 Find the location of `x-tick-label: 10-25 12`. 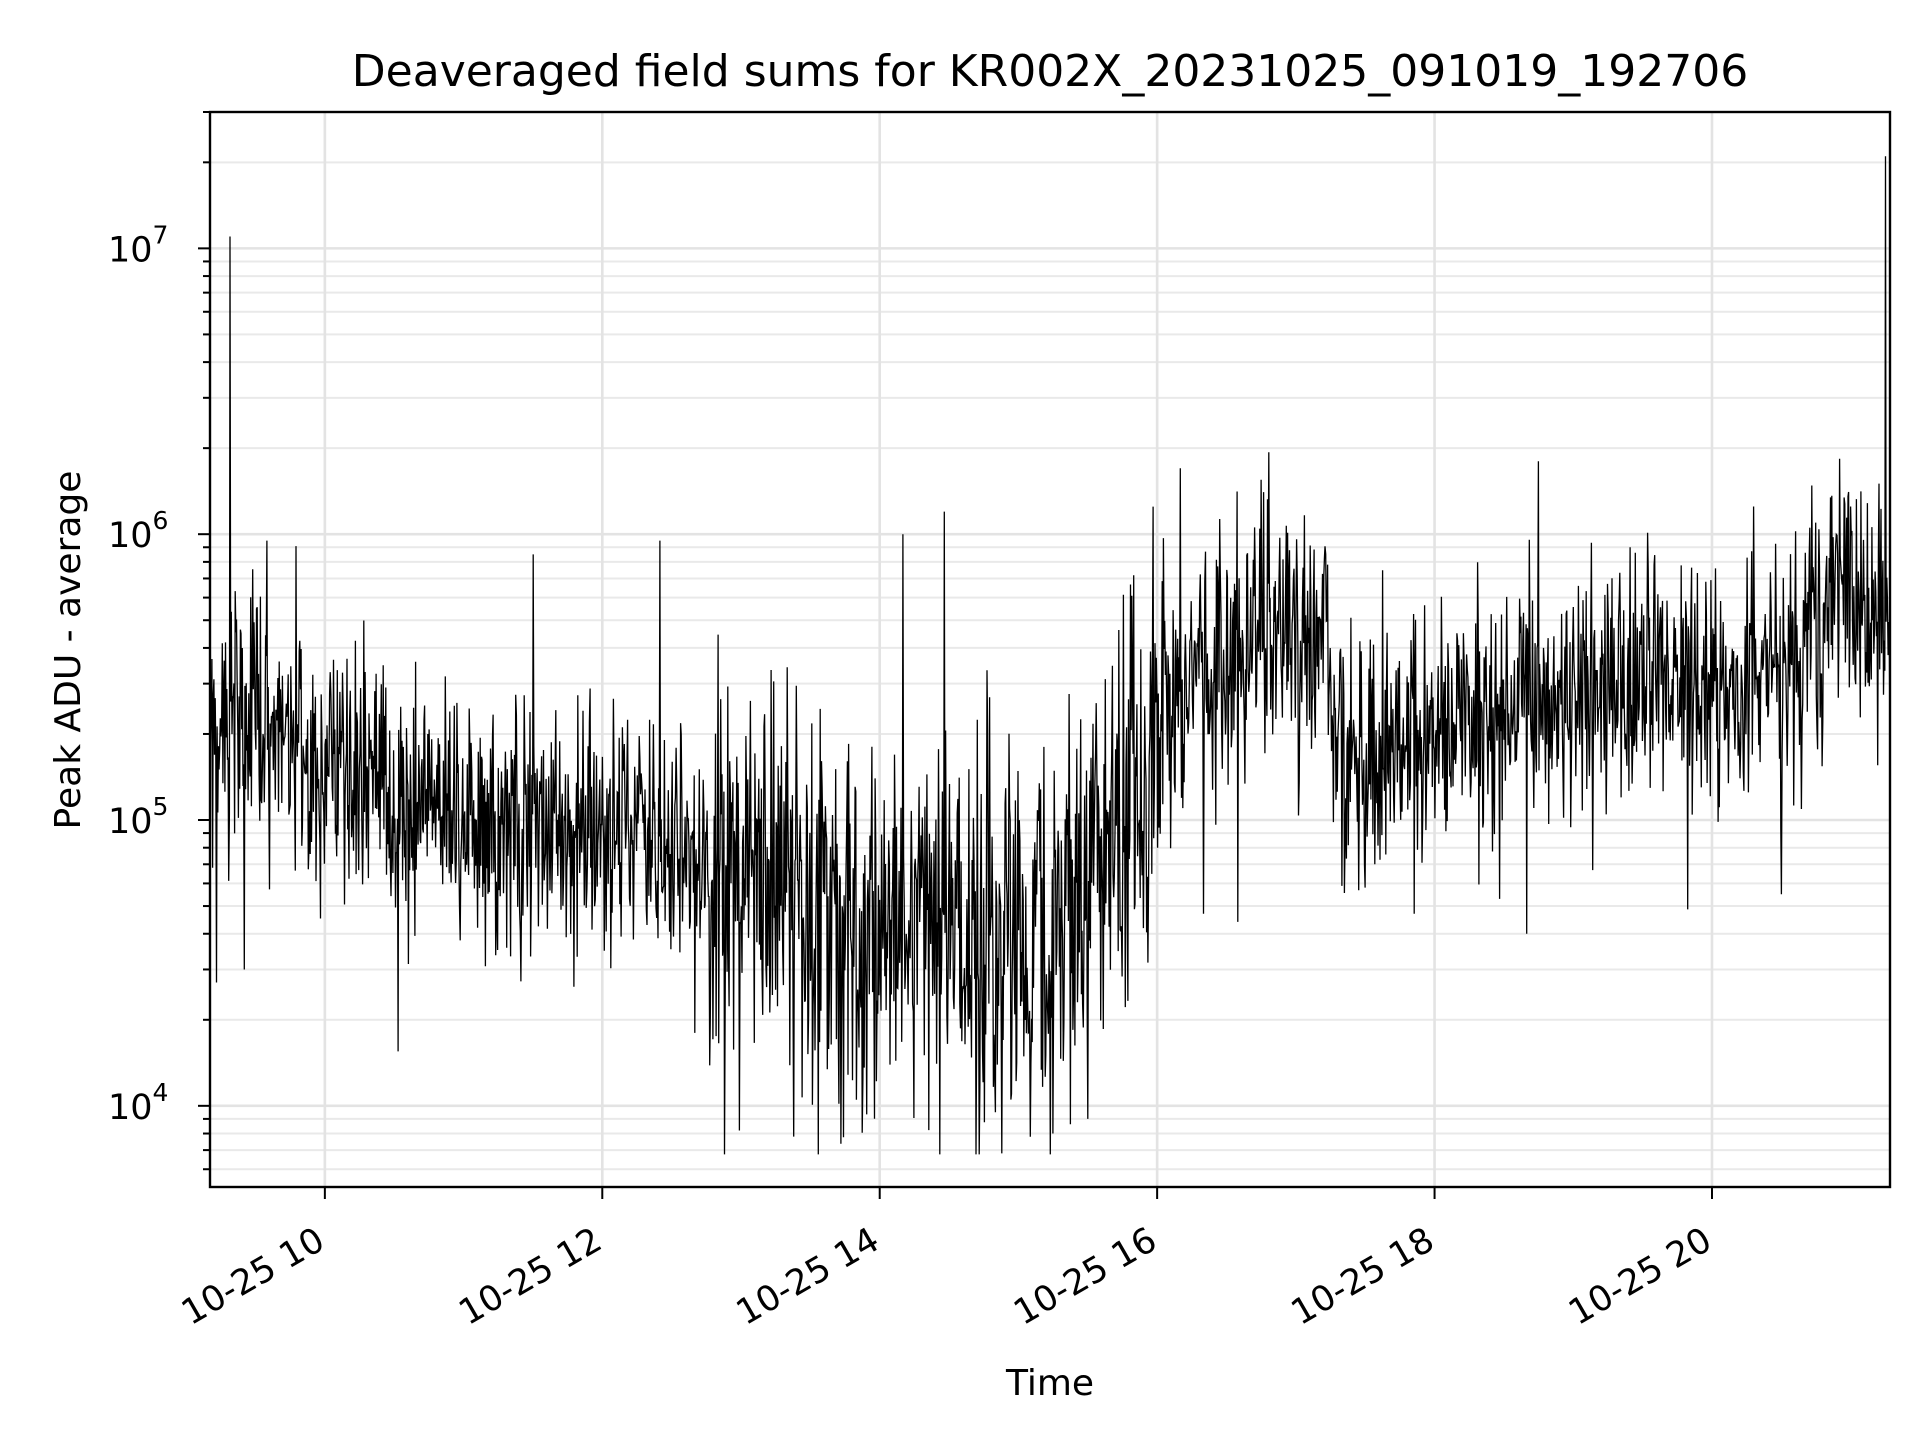

x-tick-label: 10-25 12 is located at coordinates (530, 1276).